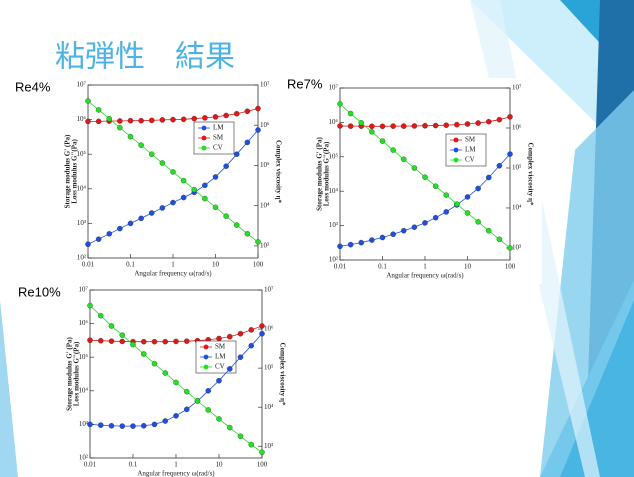  I want to click on y-tick-label: 10², so click(333, 260).